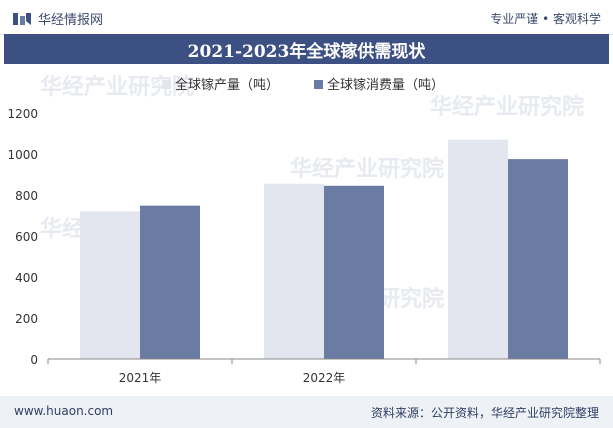 The width and height of the screenshot is (613, 428). What do you see at coordinates (306, 17) in the screenshot?
I see `top-bar: 华经情报网 专业严谨 • 客观科学` at bounding box center [306, 17].